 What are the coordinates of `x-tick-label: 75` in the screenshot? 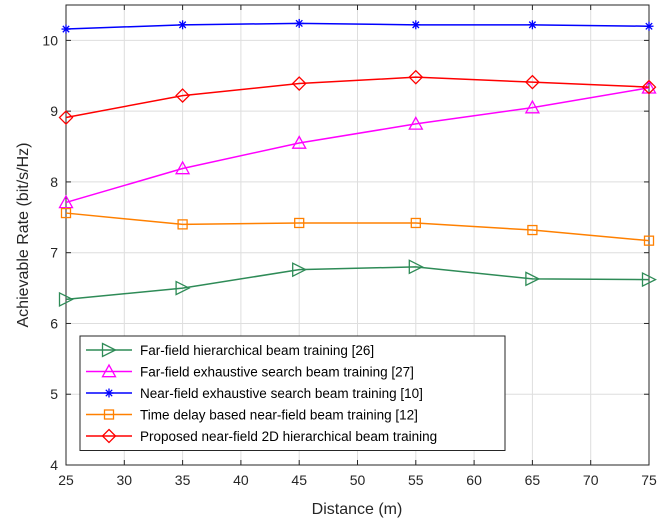 It's located at (649, 480).